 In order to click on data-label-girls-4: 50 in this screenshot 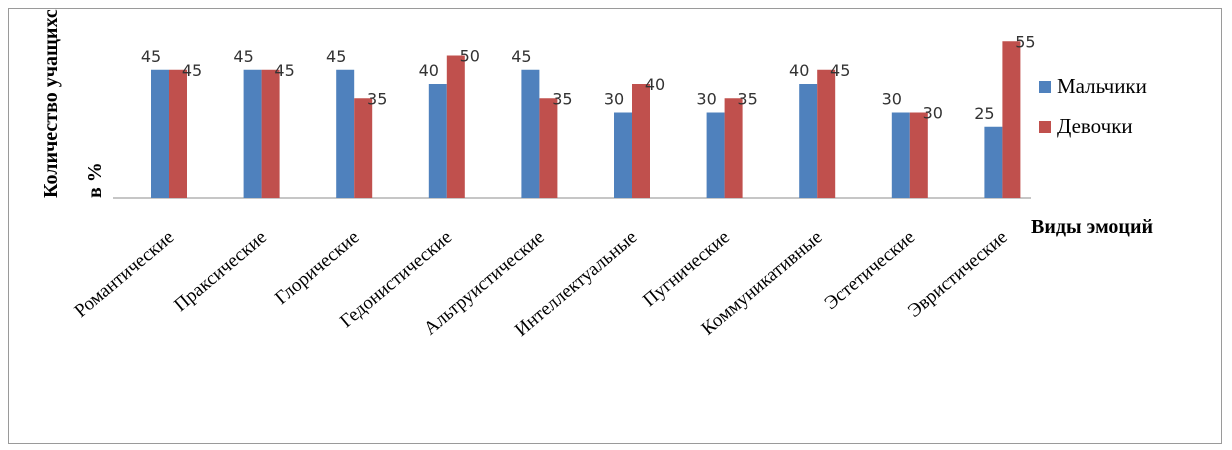, I will do `click(470, 56)`.